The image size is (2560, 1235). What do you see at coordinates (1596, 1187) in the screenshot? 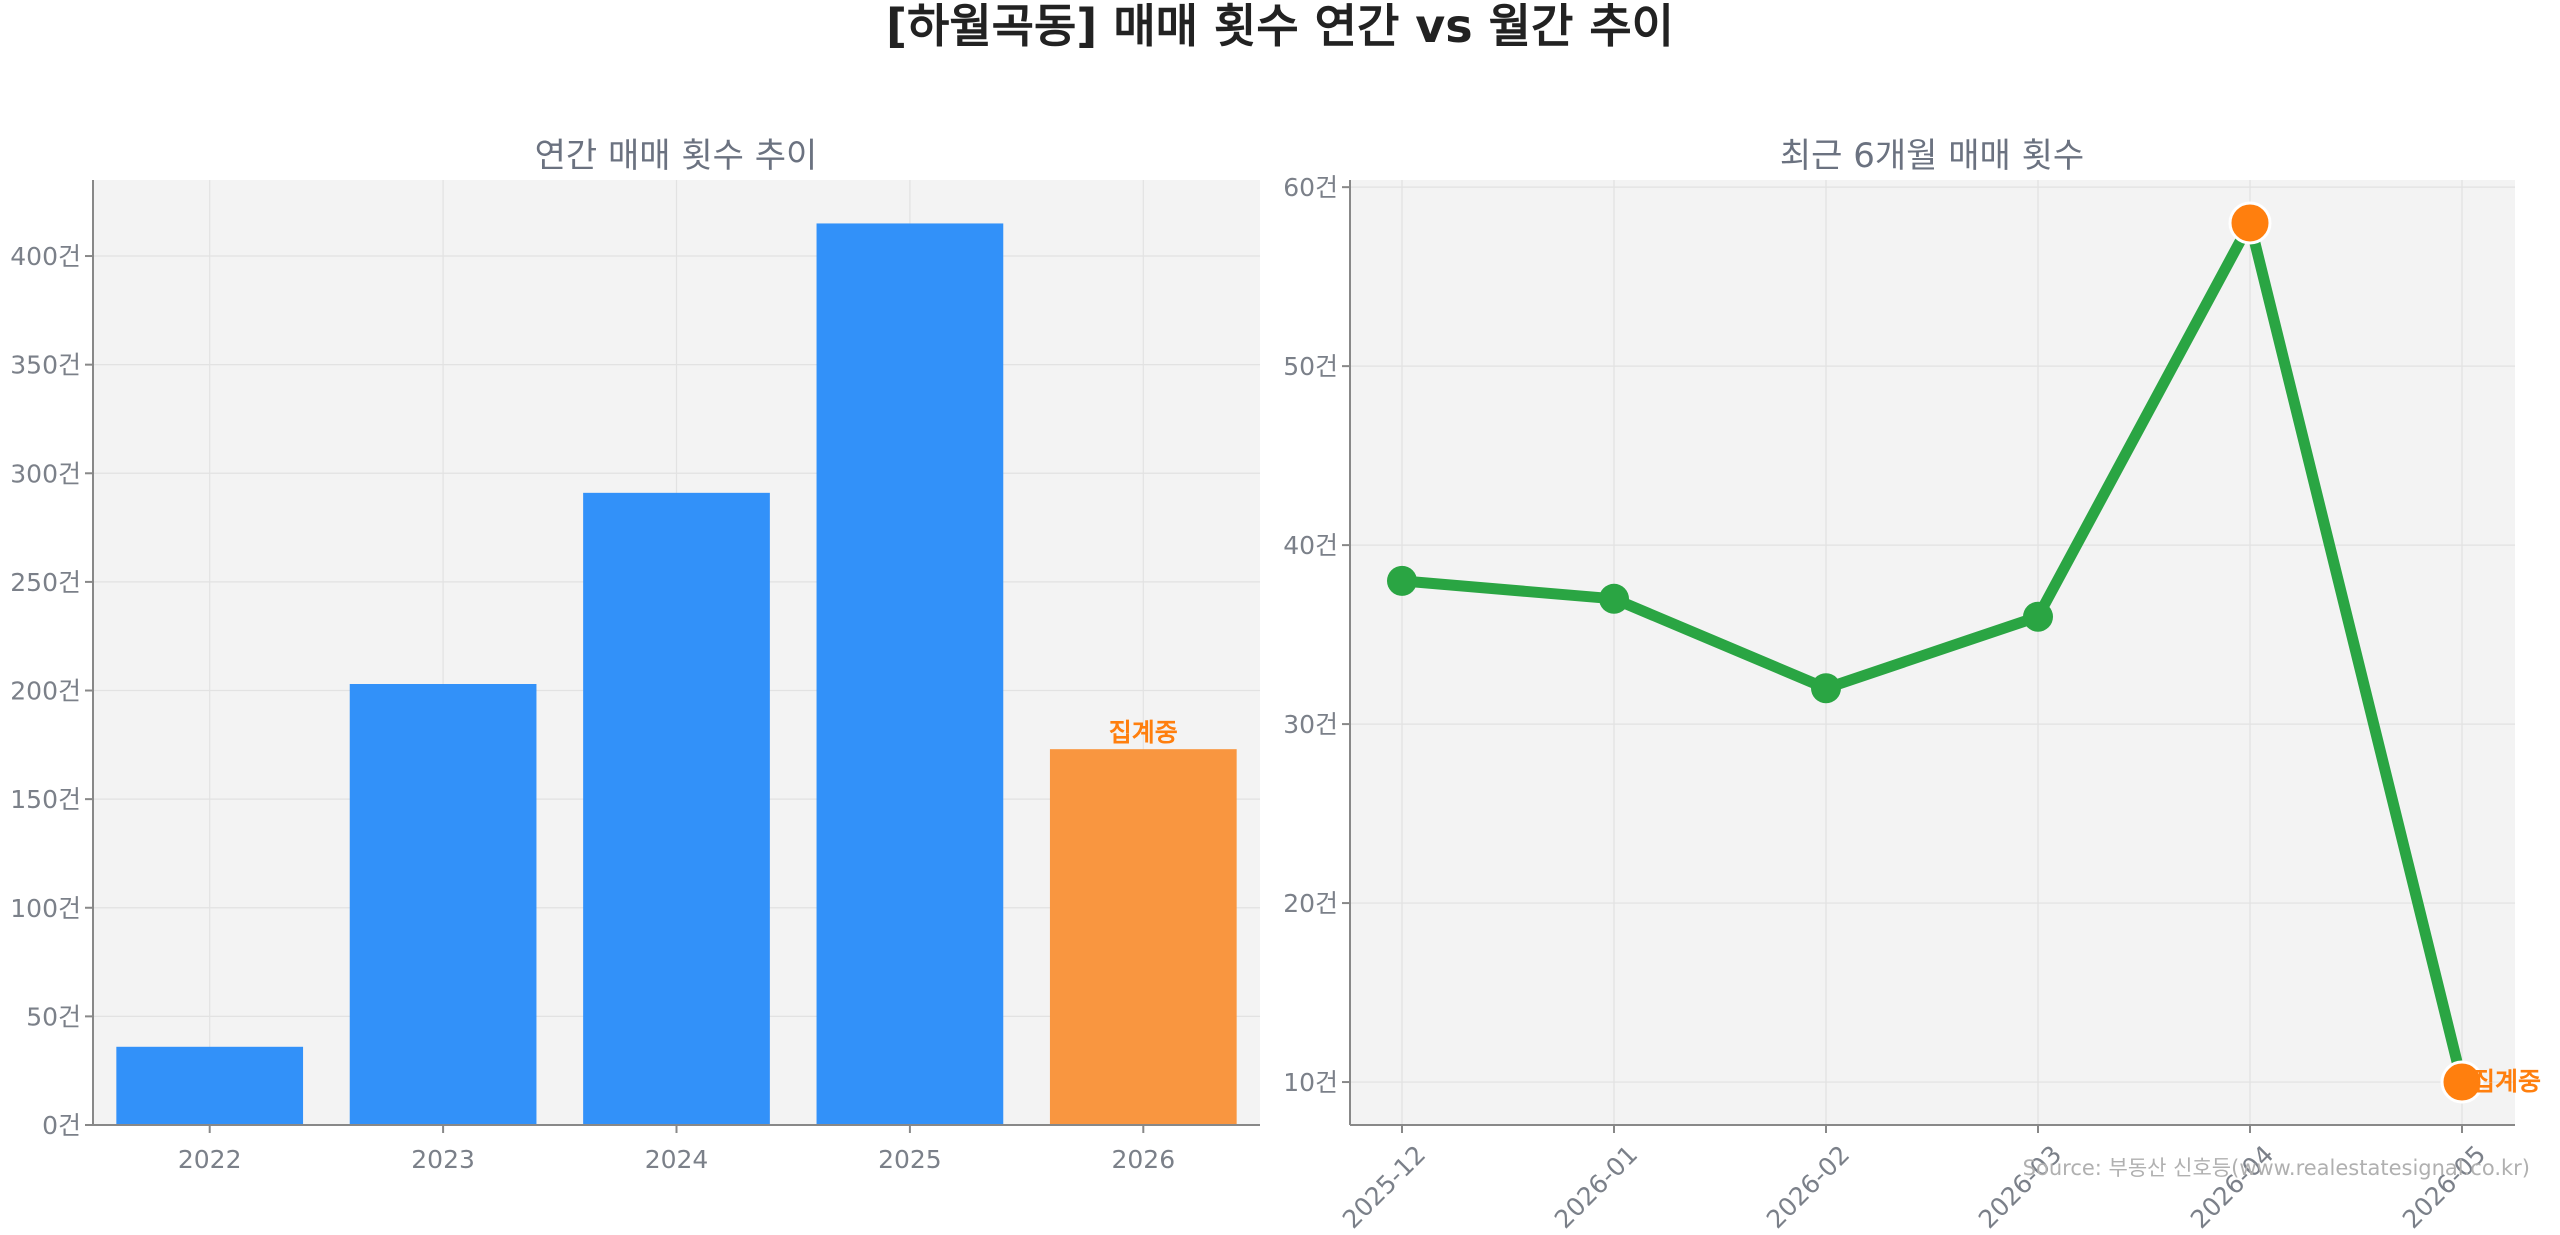
I see `monthly-x-tick-label: 2026-01` at bounding box center [1596, 1187].